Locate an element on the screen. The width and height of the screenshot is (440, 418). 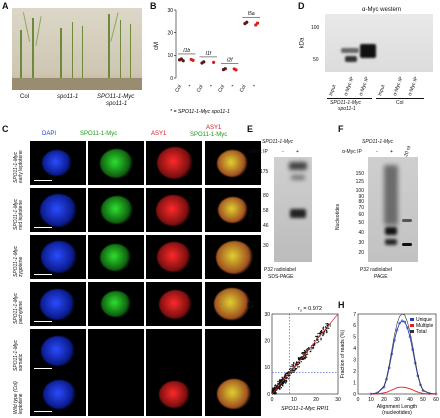
c-row-label-3: SPO11-1-Myc pachytene is located at coordinates (18, 308).